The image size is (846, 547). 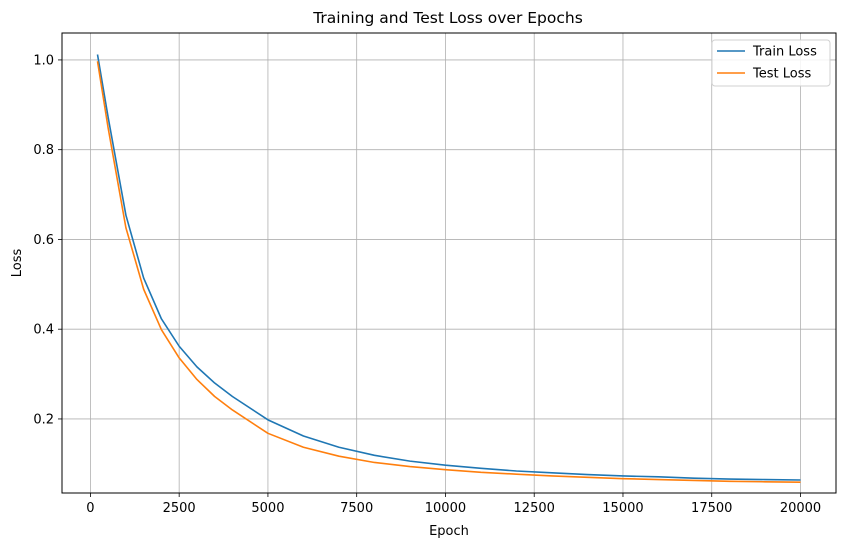 I want to click on legend: Train Loss Test Loss, so click(x=771, y=63).